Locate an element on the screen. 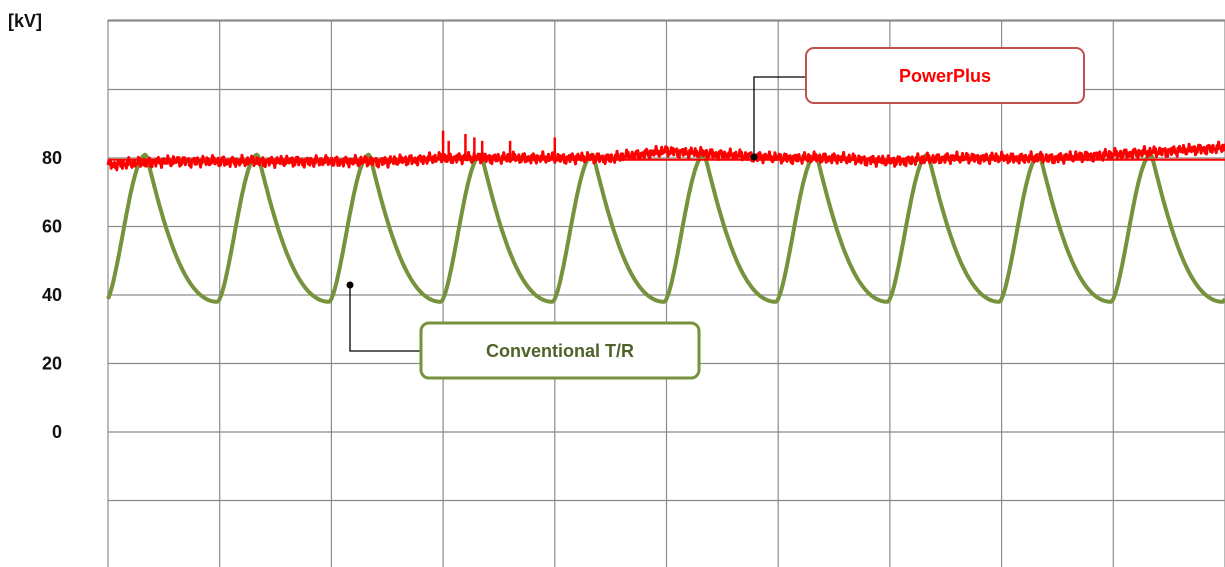 This screenshot has height=567, width=1225. conventional-leader-line is located at coordinates (385, 318).